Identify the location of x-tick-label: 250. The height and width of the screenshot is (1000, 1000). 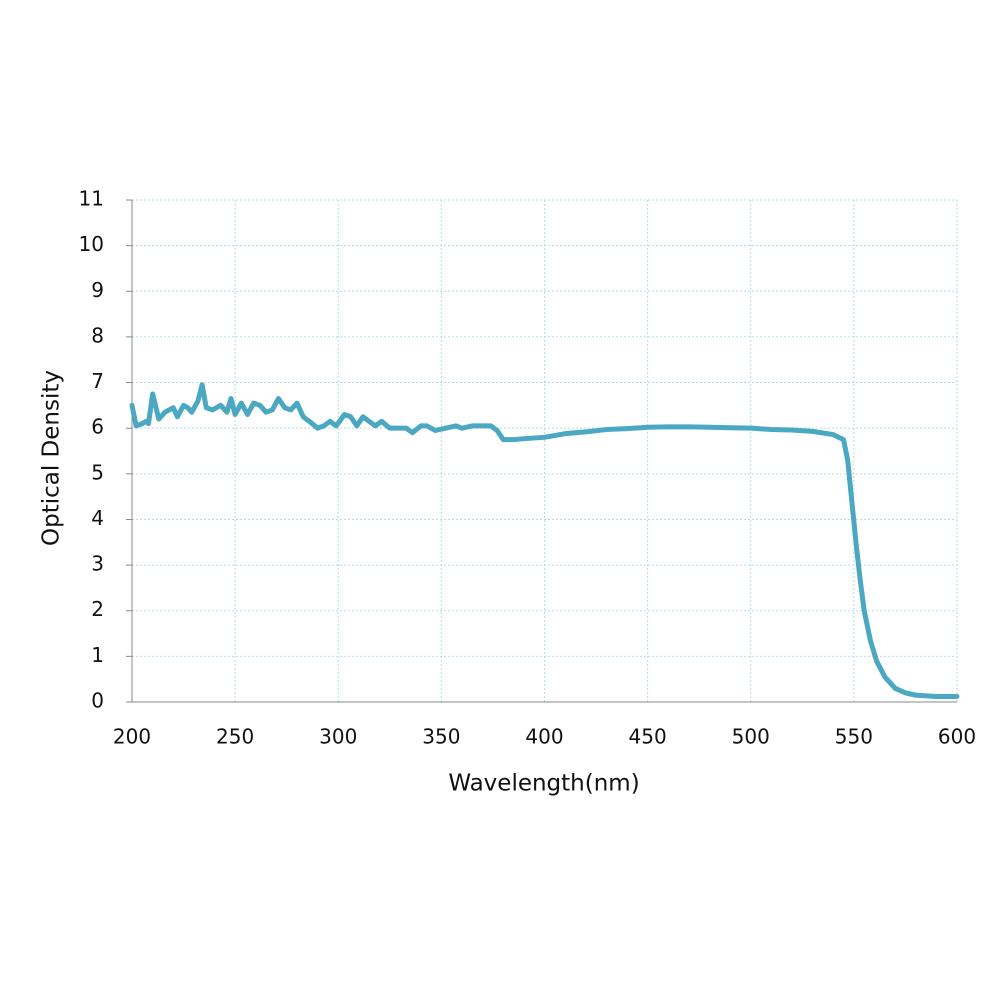
(235, 737).